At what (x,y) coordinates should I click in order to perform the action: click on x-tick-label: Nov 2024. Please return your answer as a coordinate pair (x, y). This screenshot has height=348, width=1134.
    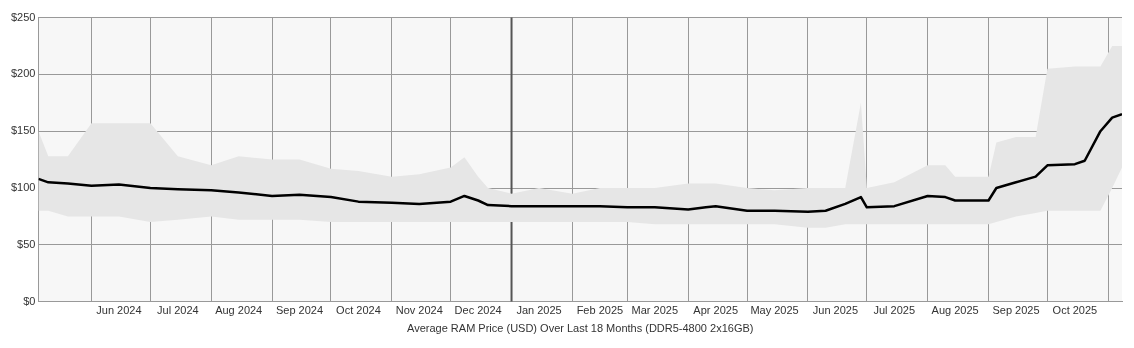
    Looking at the image, I should click on (419, 310).